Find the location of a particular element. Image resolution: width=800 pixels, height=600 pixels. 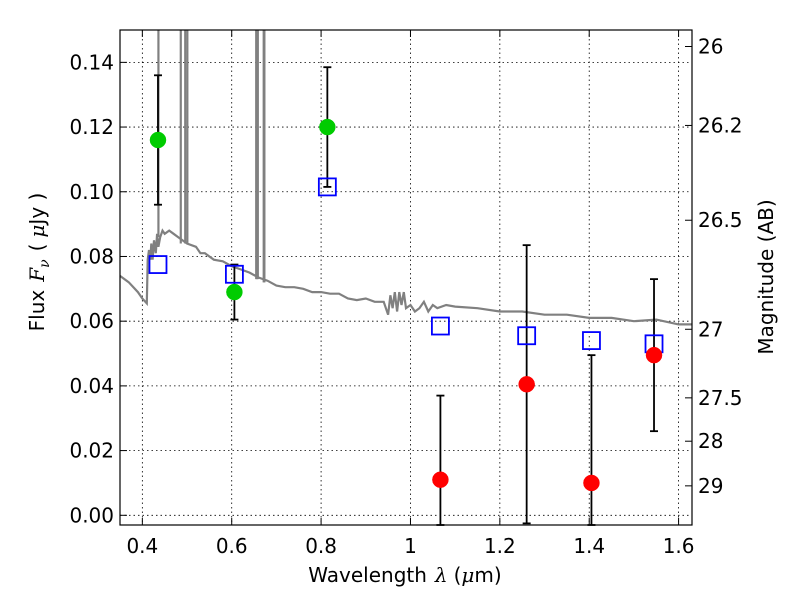

x-tick-label: 1.2 is located at coordinates (500, 546).